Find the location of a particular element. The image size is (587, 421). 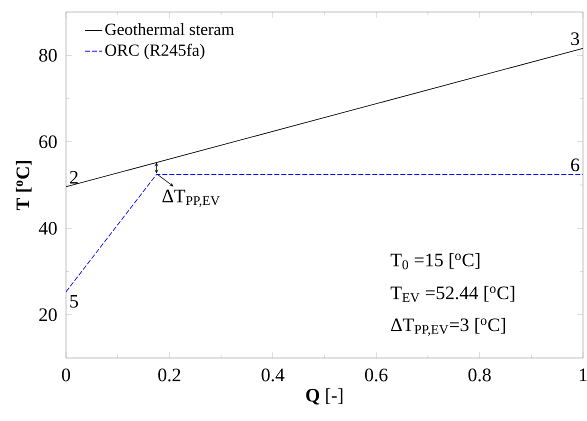

x-tick-label: 0 is located at coordinates (66, 375).